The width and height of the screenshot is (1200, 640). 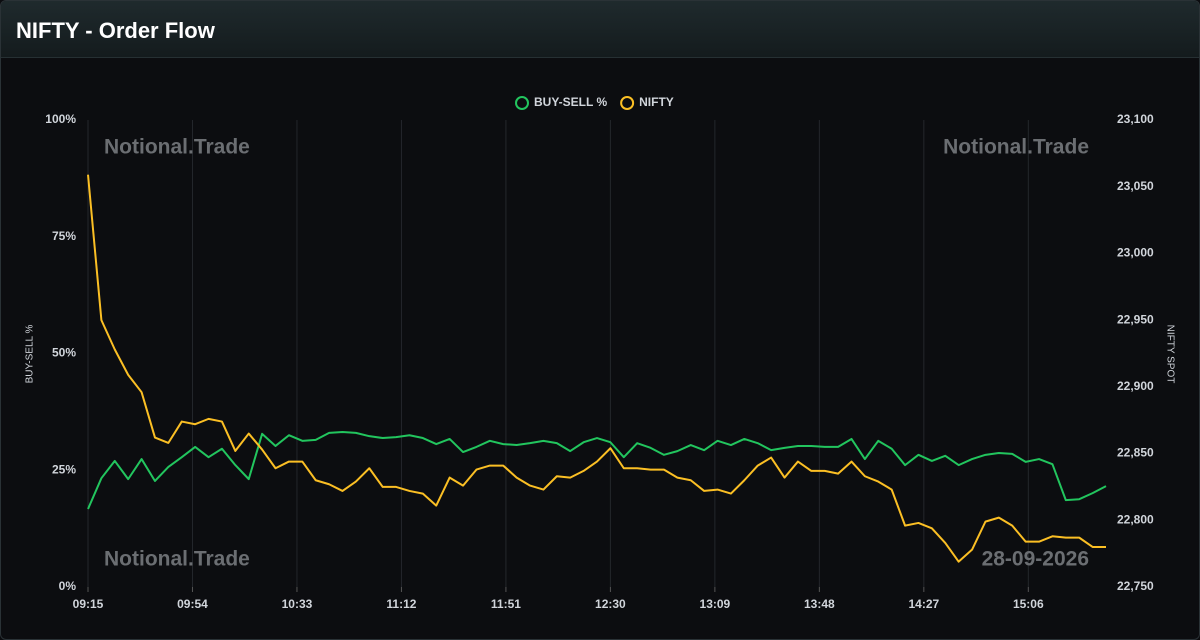 What do you see at coordinates (30, 354) in the screenshot?
I see `y-axis-title: BUY-SELL %` at bounding box center [30, 354].